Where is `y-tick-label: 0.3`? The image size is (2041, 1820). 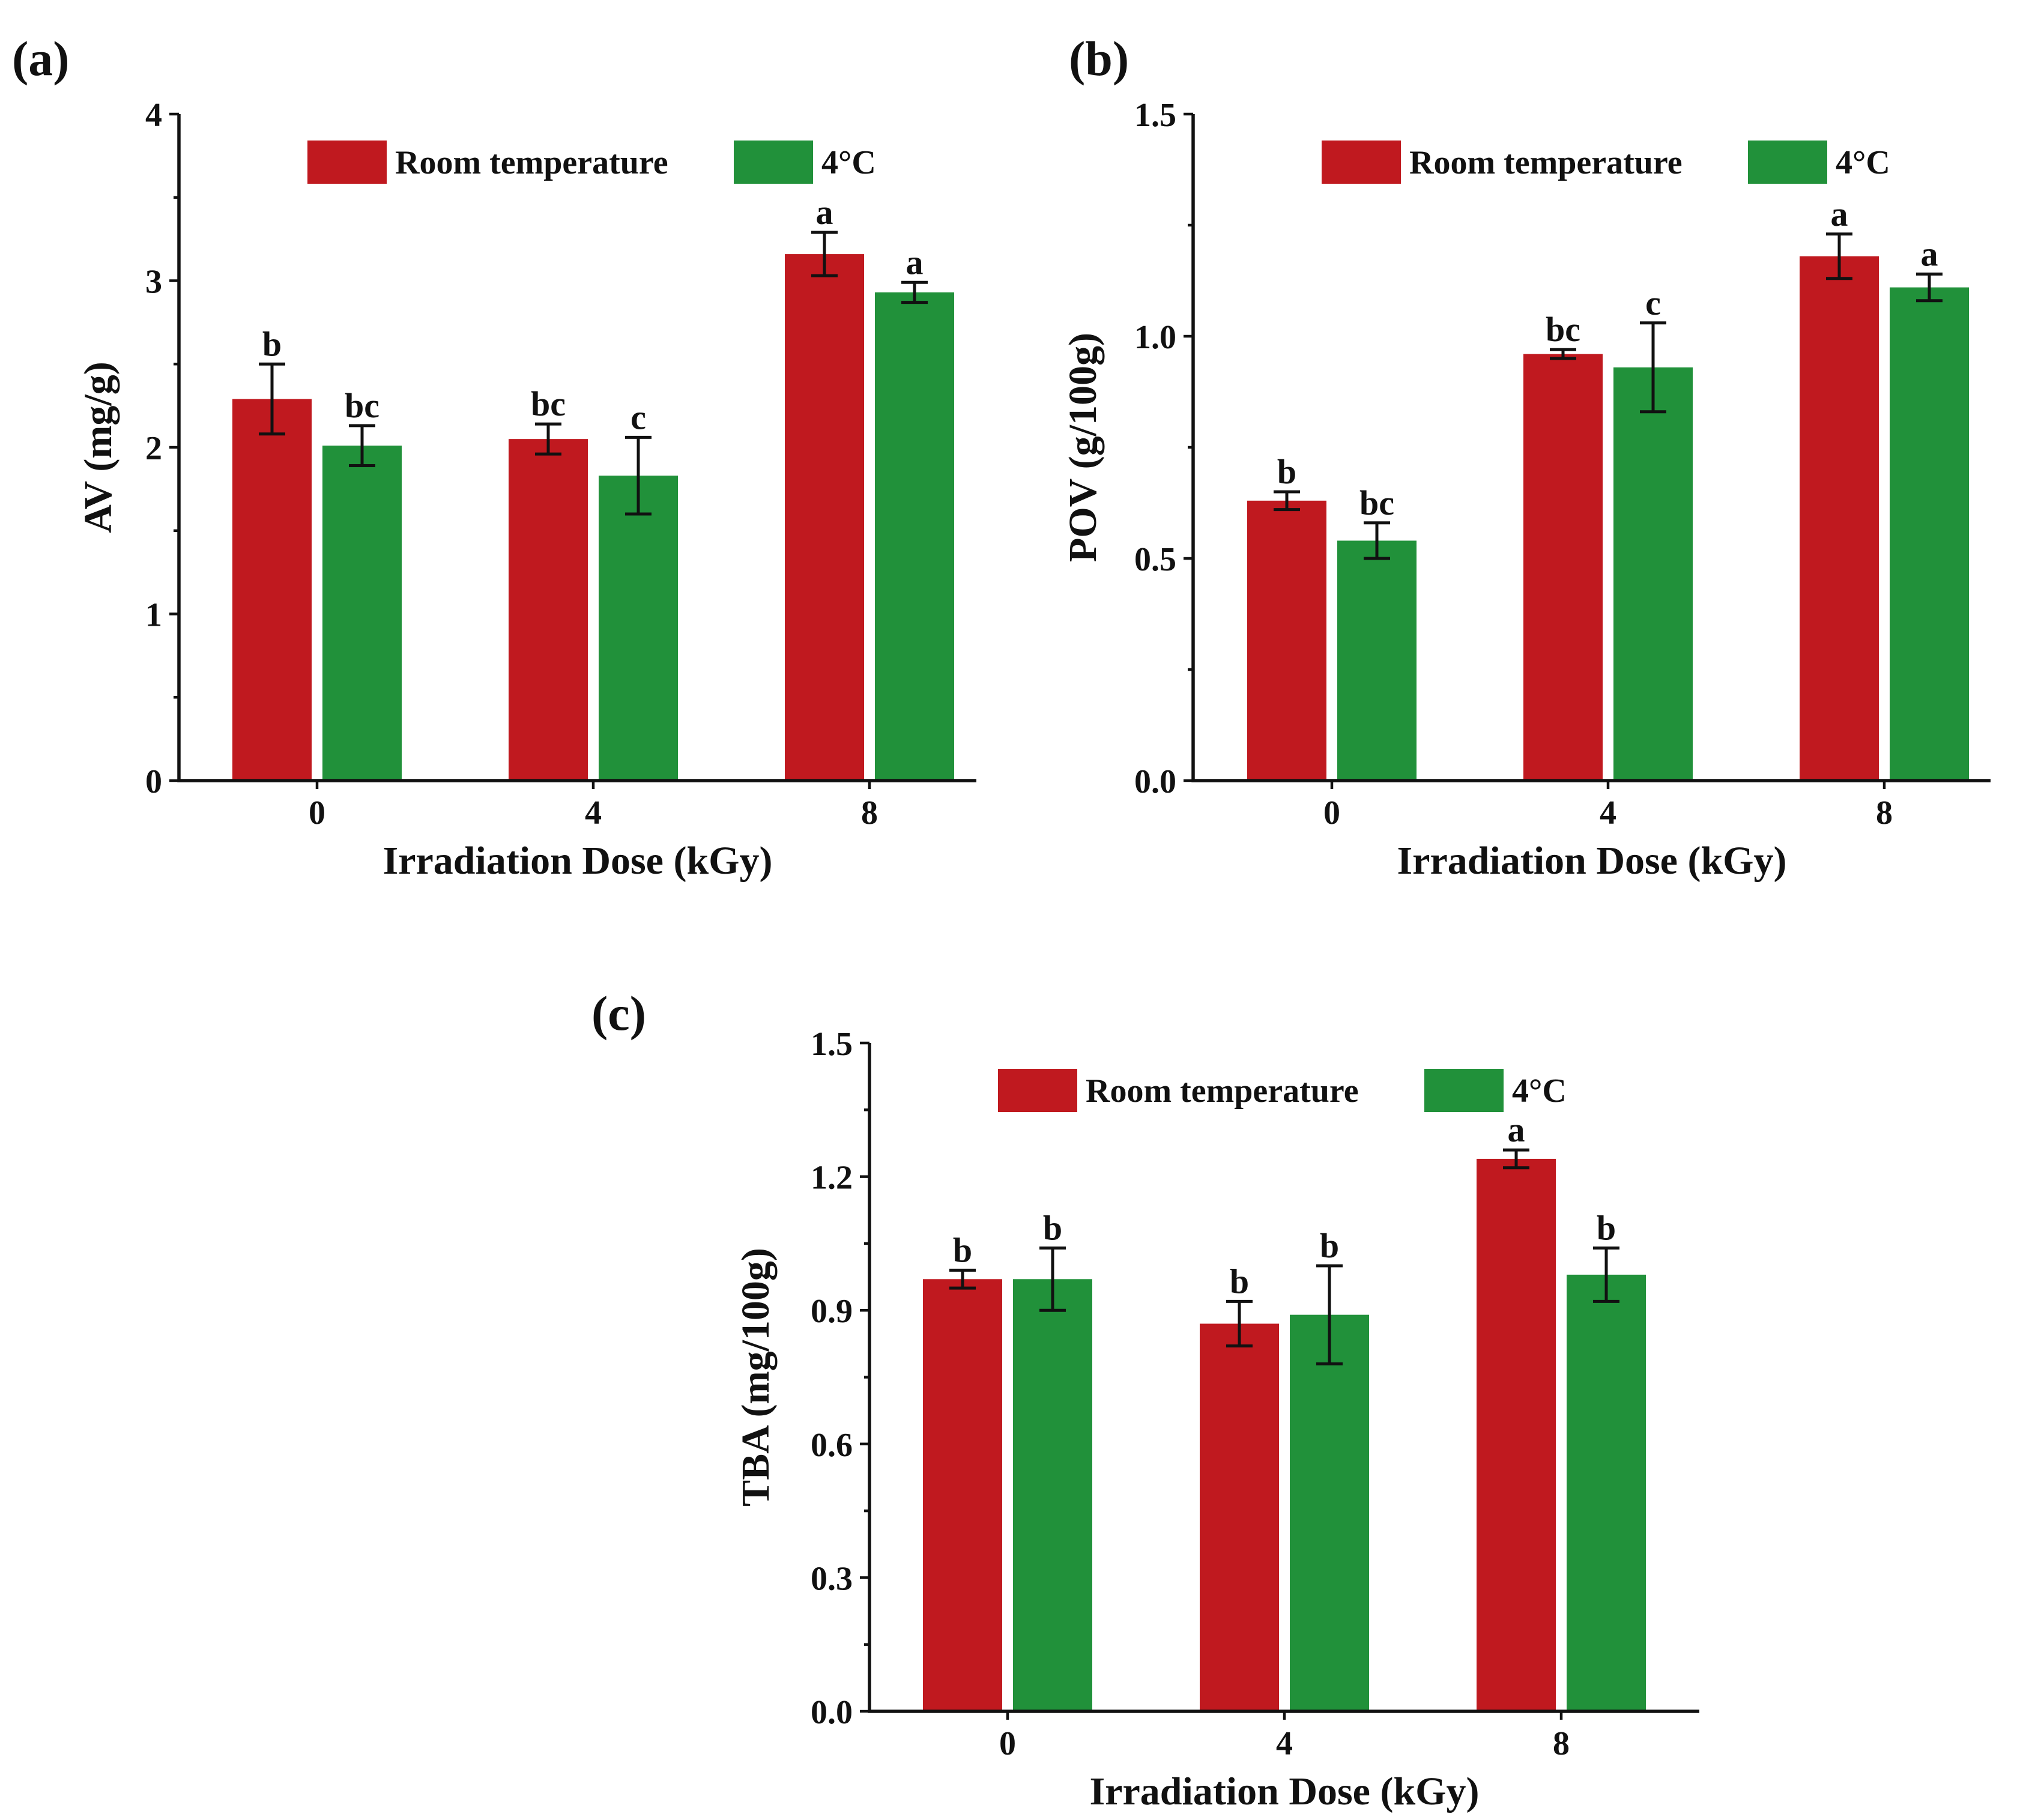 y-tick-label: 0.3 is located at coordinates (832, 1578).